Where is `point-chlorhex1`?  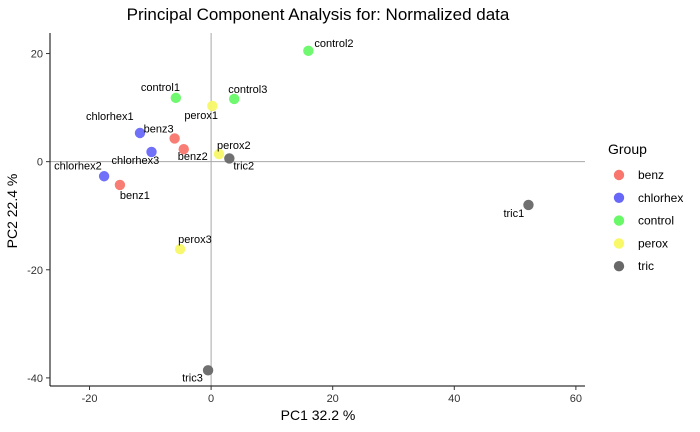
point-chlorhex1 is located at coordinates (140, 133).